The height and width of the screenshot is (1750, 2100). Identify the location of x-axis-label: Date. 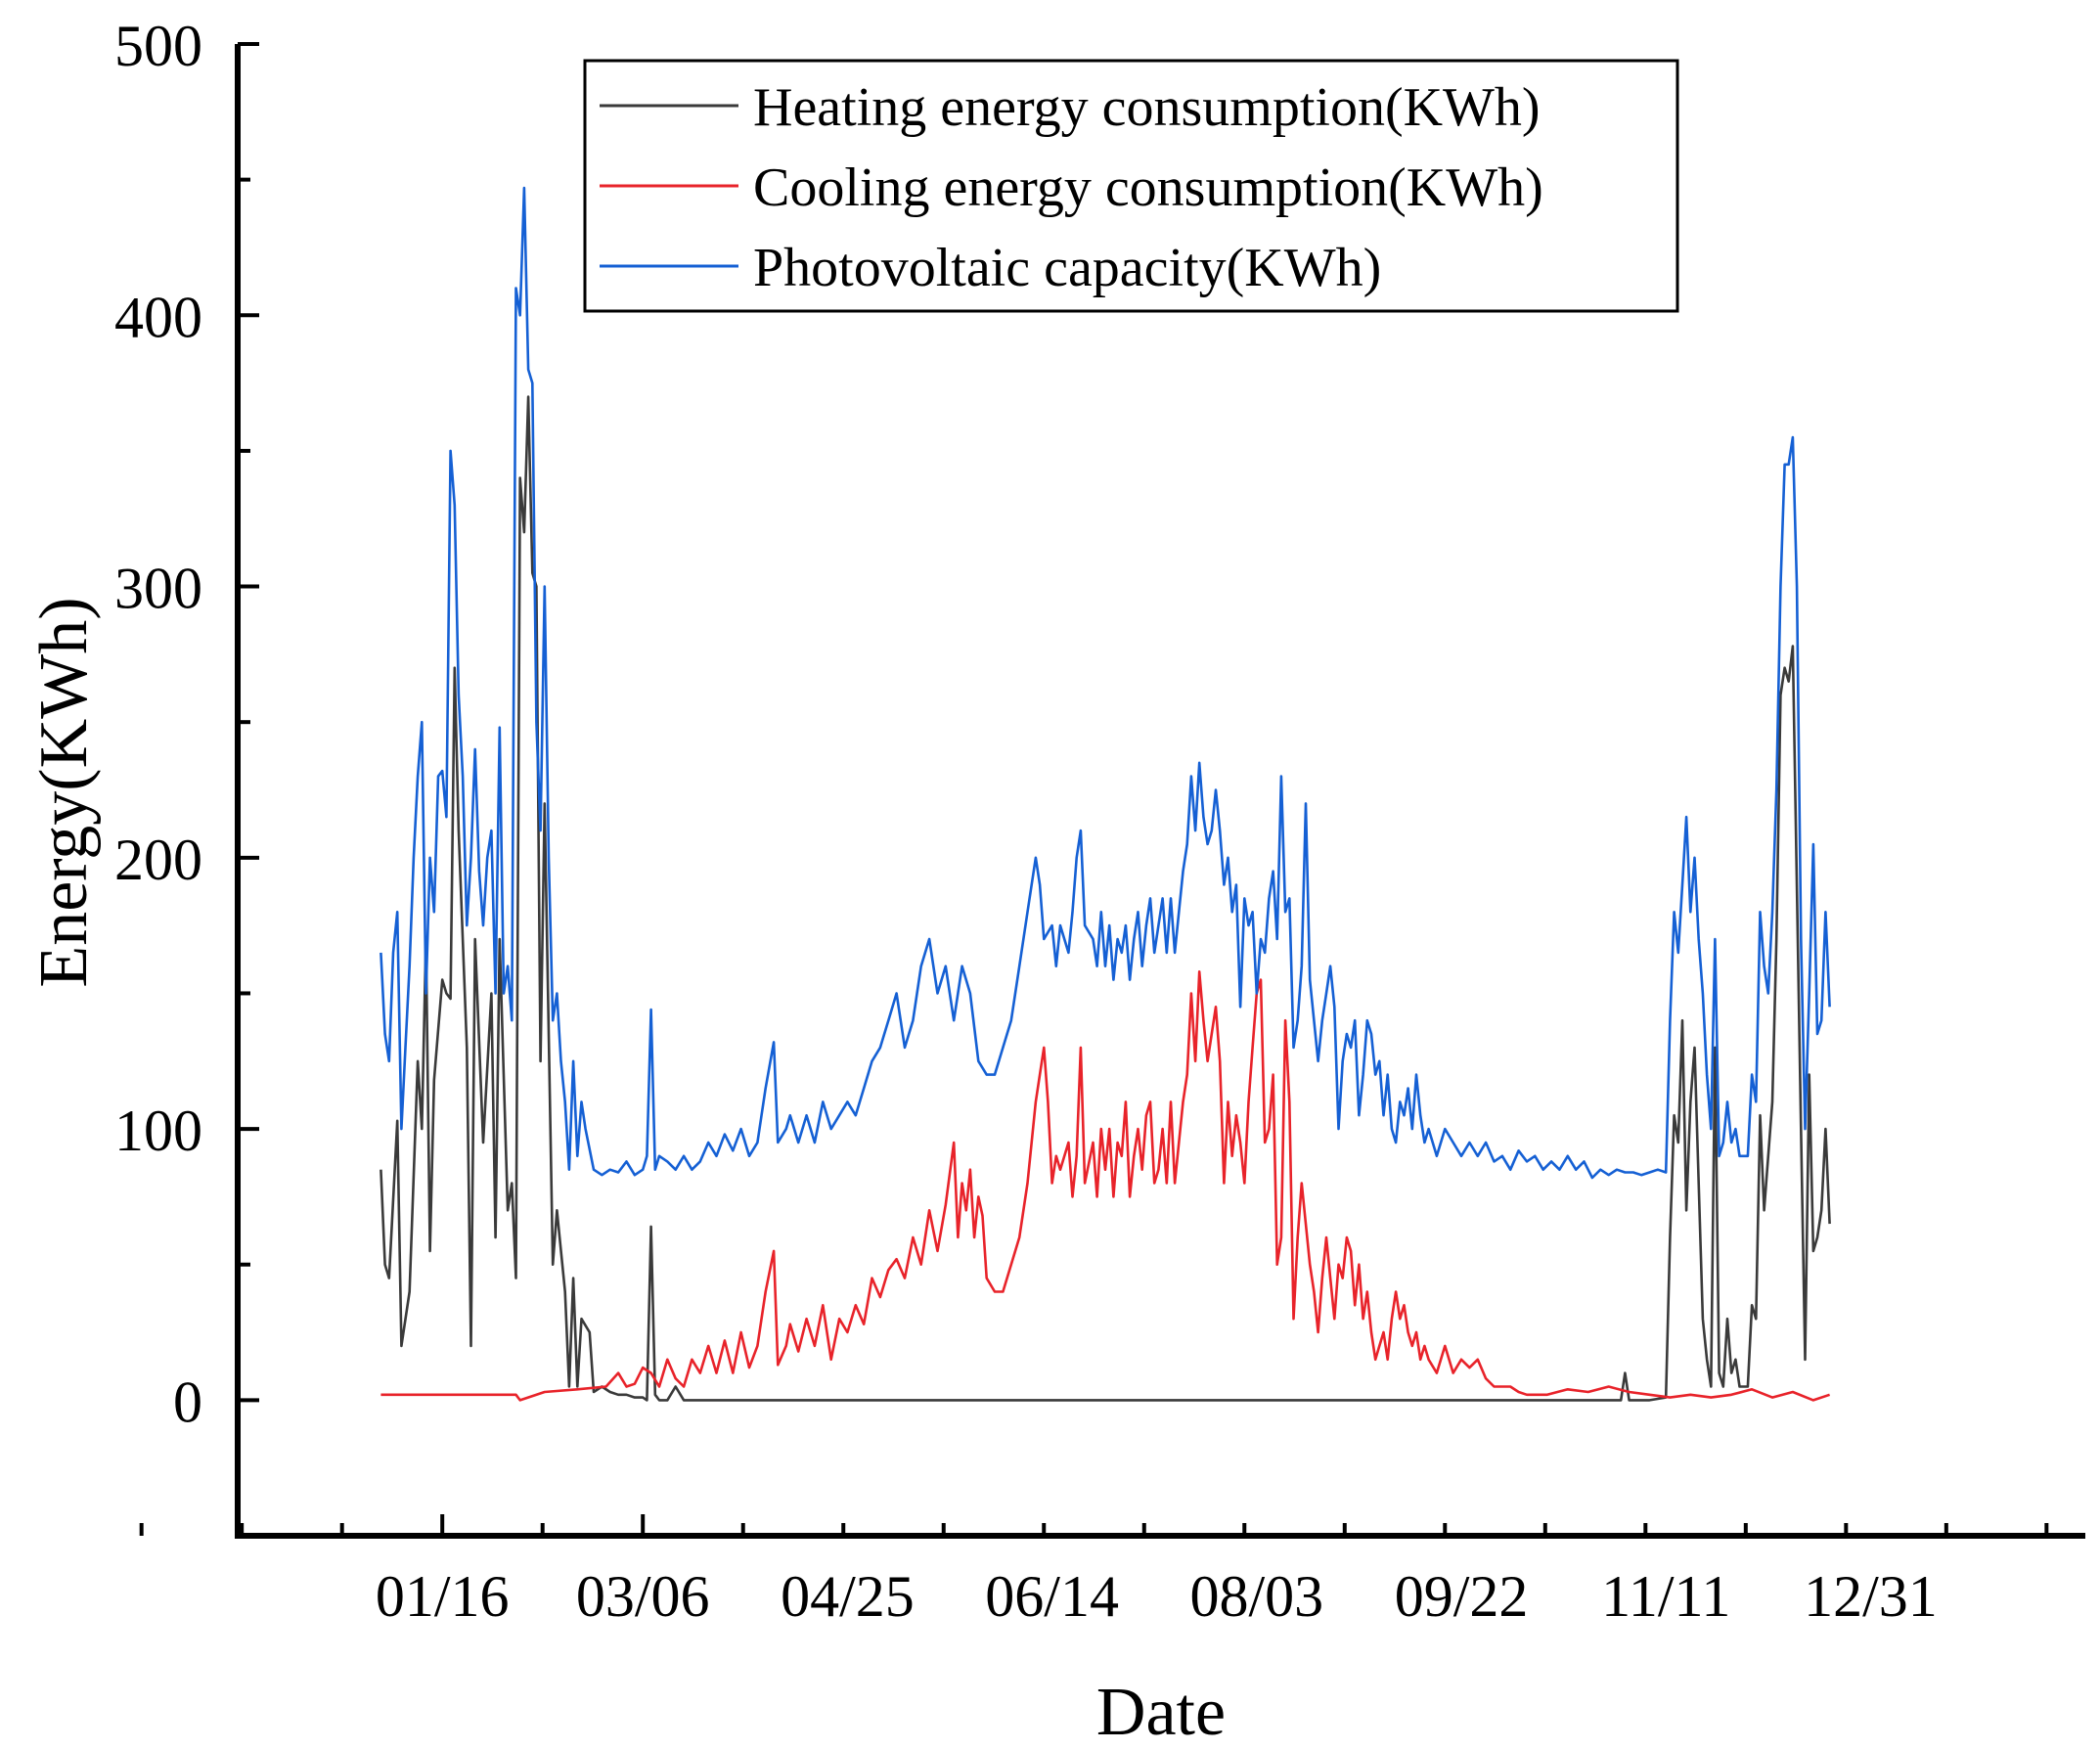
(1161, 1712).